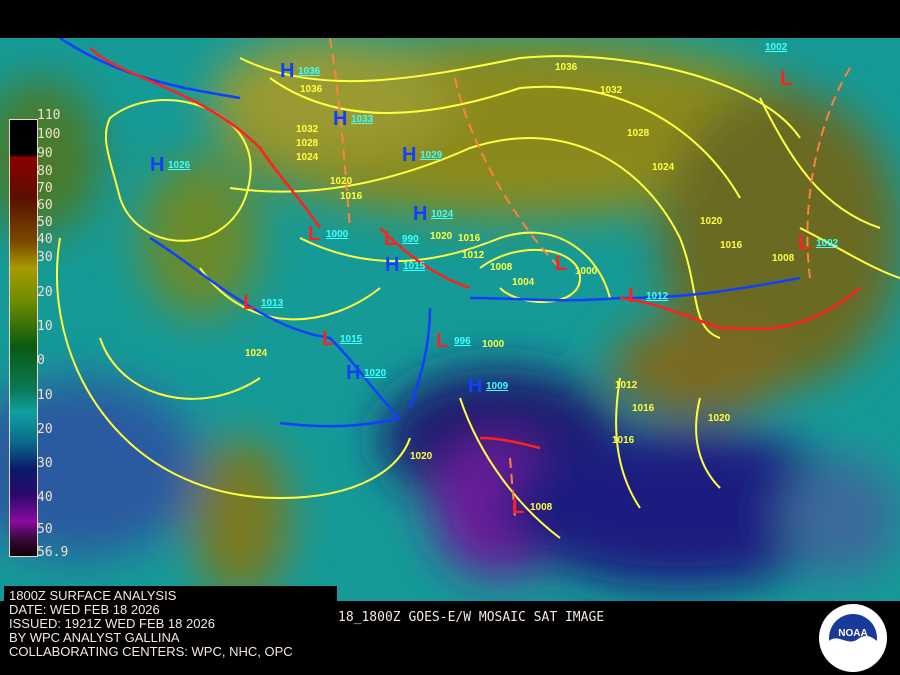 The width and height of the screenshot is (900, 675). Describe the element at coordinates (497, 386) in the screenshot. I see `high-value: 1009` at that location.